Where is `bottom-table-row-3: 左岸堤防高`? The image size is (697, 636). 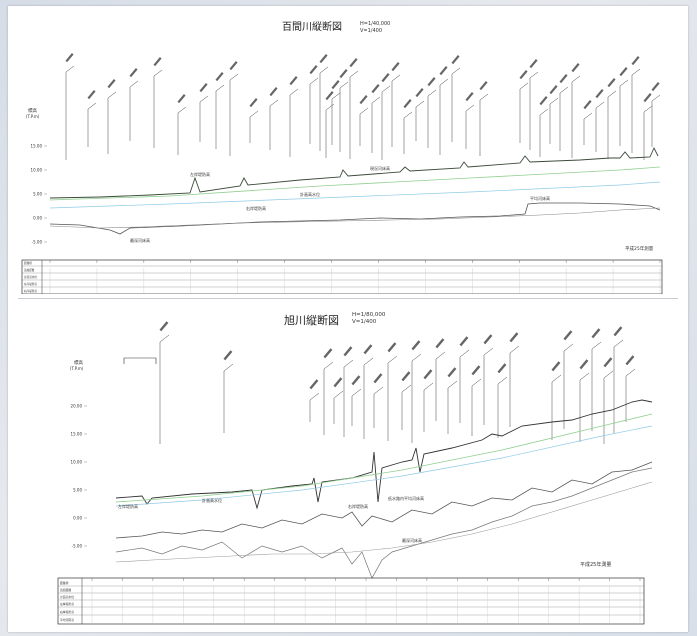 bottom-table-row-3: 左岸堤防高 is located at coordinates (67, 604).